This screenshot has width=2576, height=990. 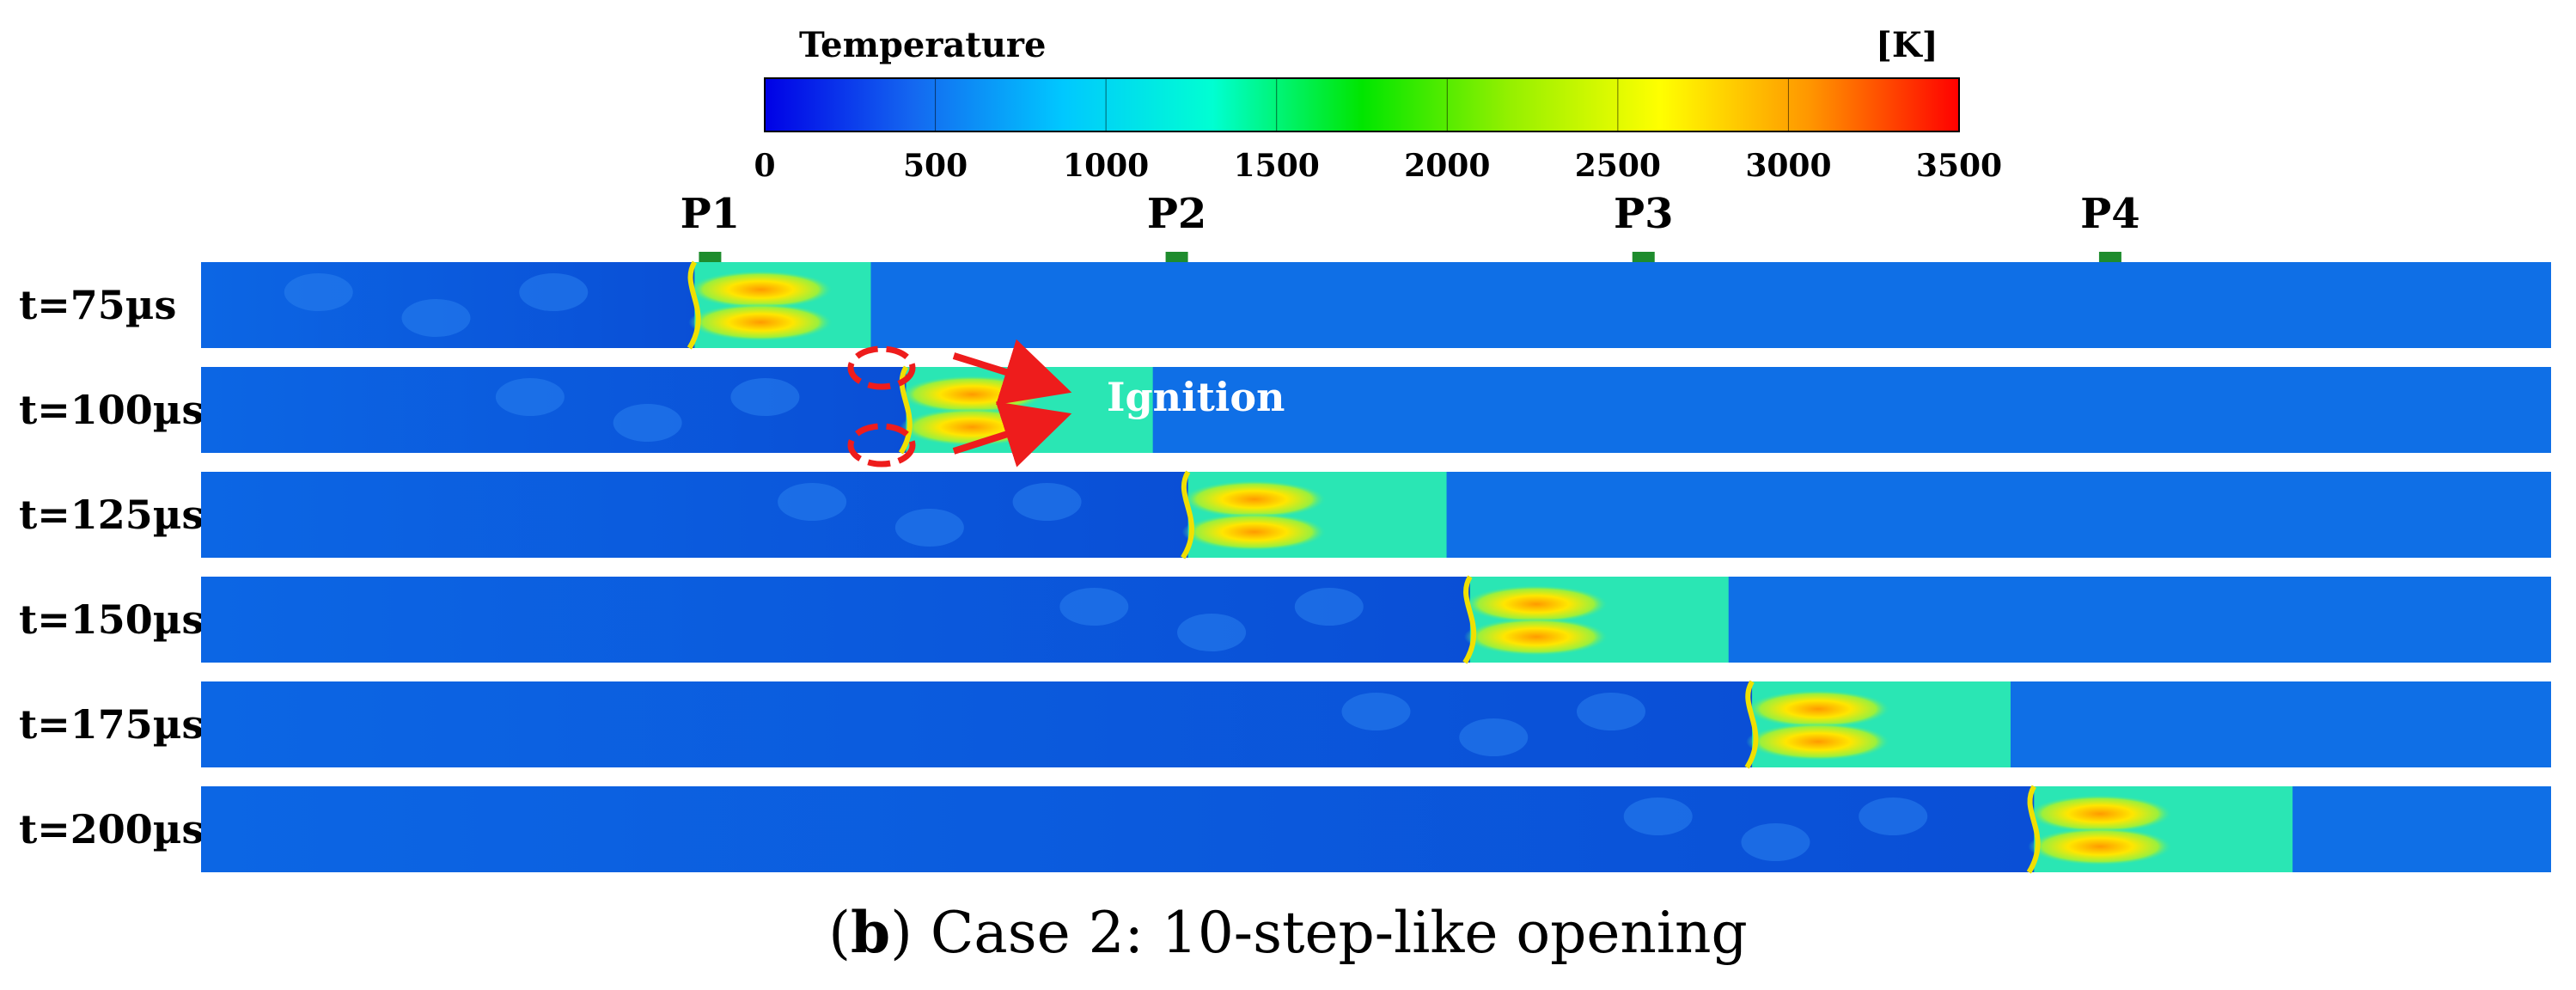 I want to click on ignition-arrow-bottom, so click(x=1012, y=434).